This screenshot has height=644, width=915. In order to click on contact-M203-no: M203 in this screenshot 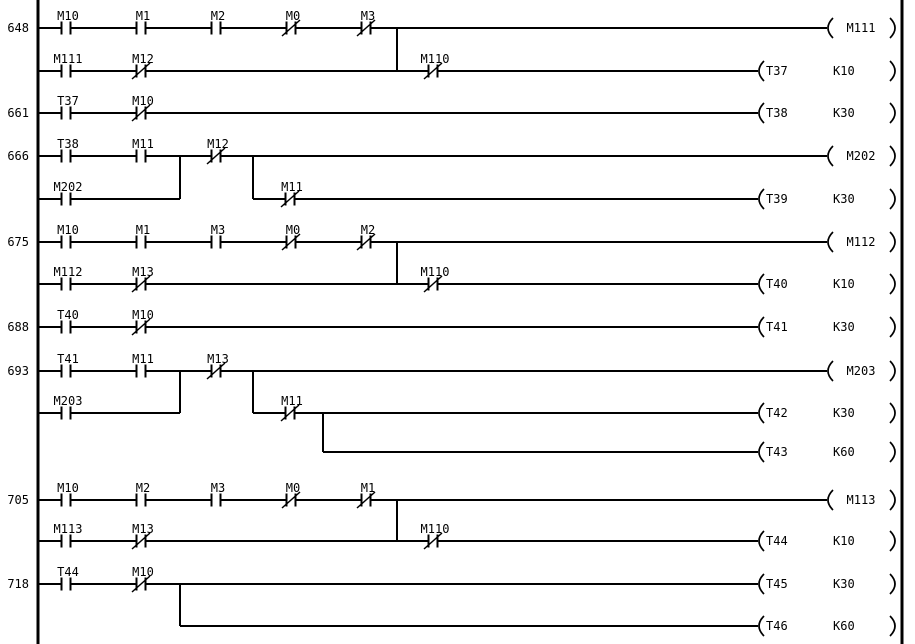, I will do `click(68, 407)`.